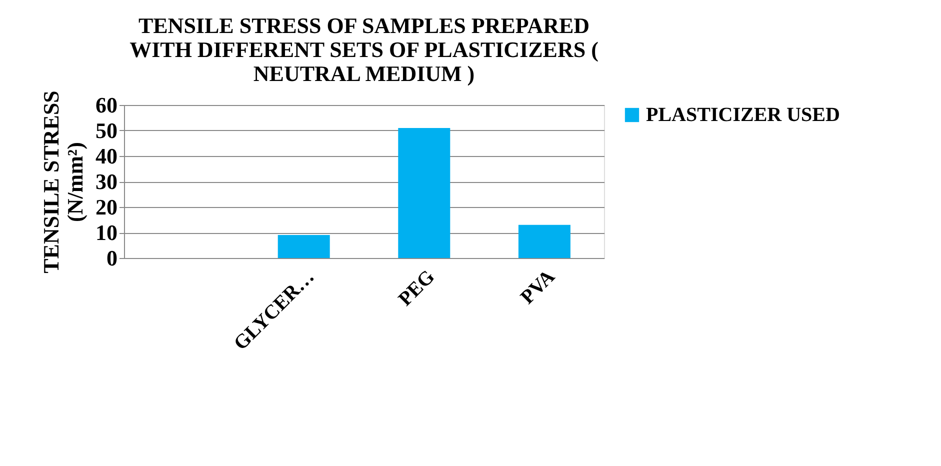  I want to click on y-tick-label: 60, so click(107, 105).